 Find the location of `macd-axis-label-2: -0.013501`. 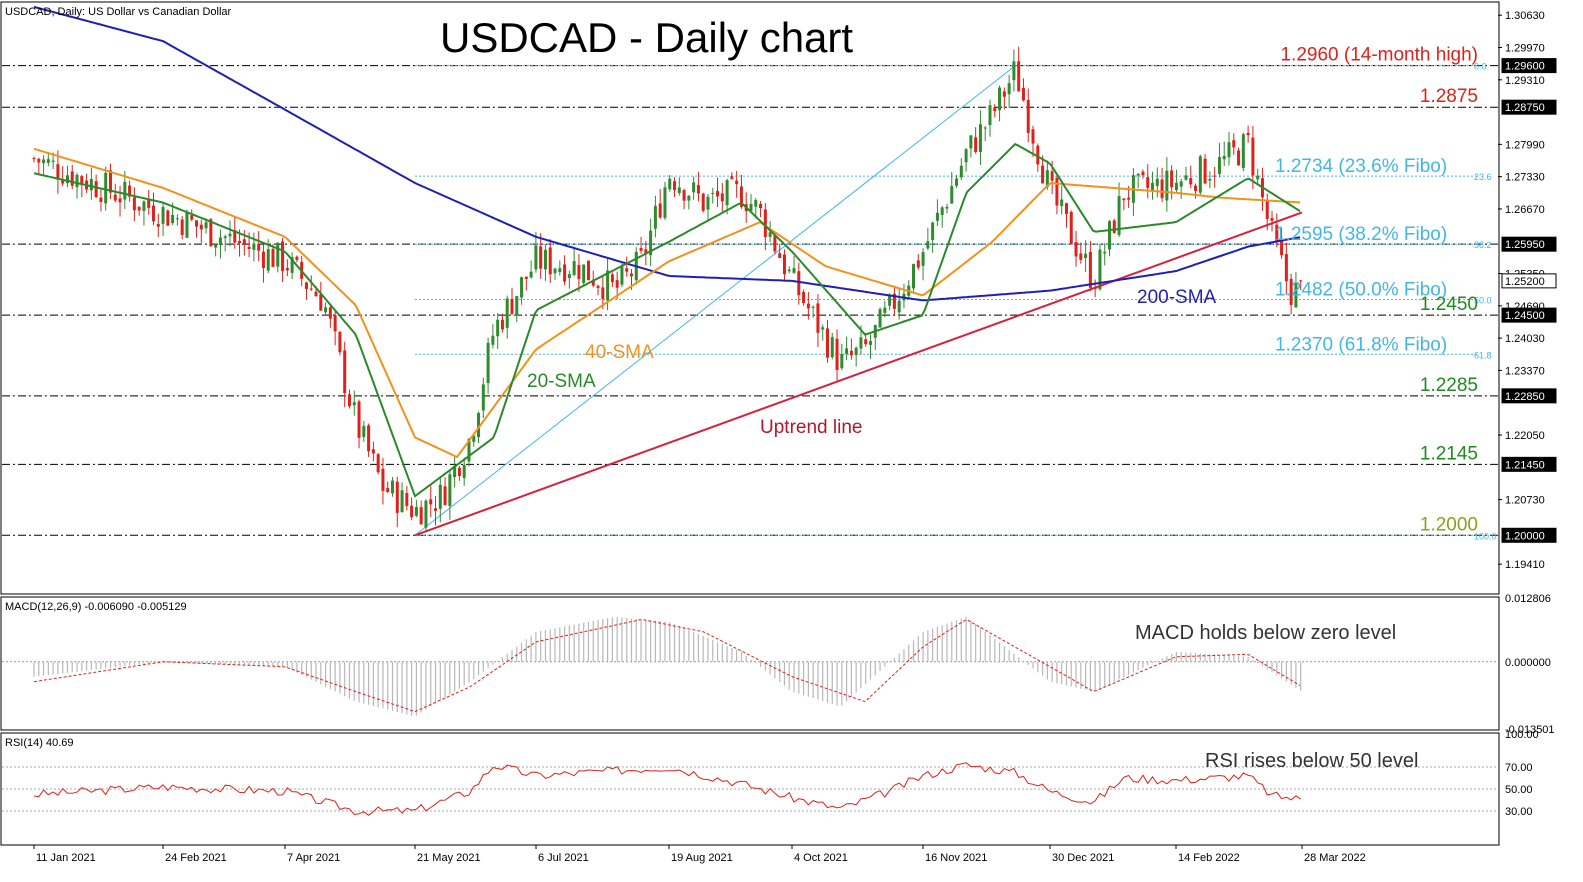

macd-axis-label-2: -0.013501 is located at coordinates (1530, 730).